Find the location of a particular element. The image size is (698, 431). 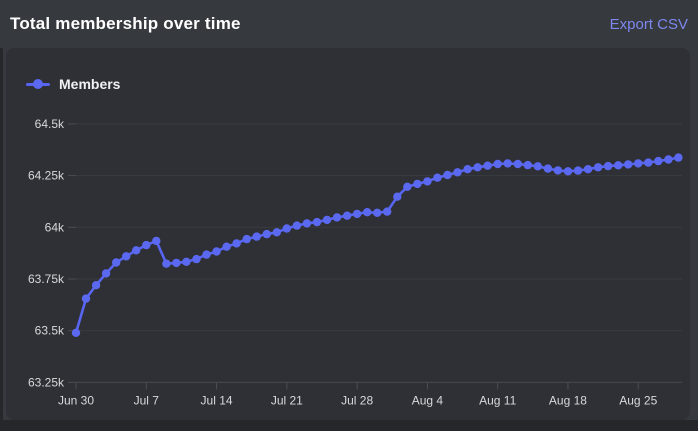

chart-legend: Members is located at coordinates (73, 84).